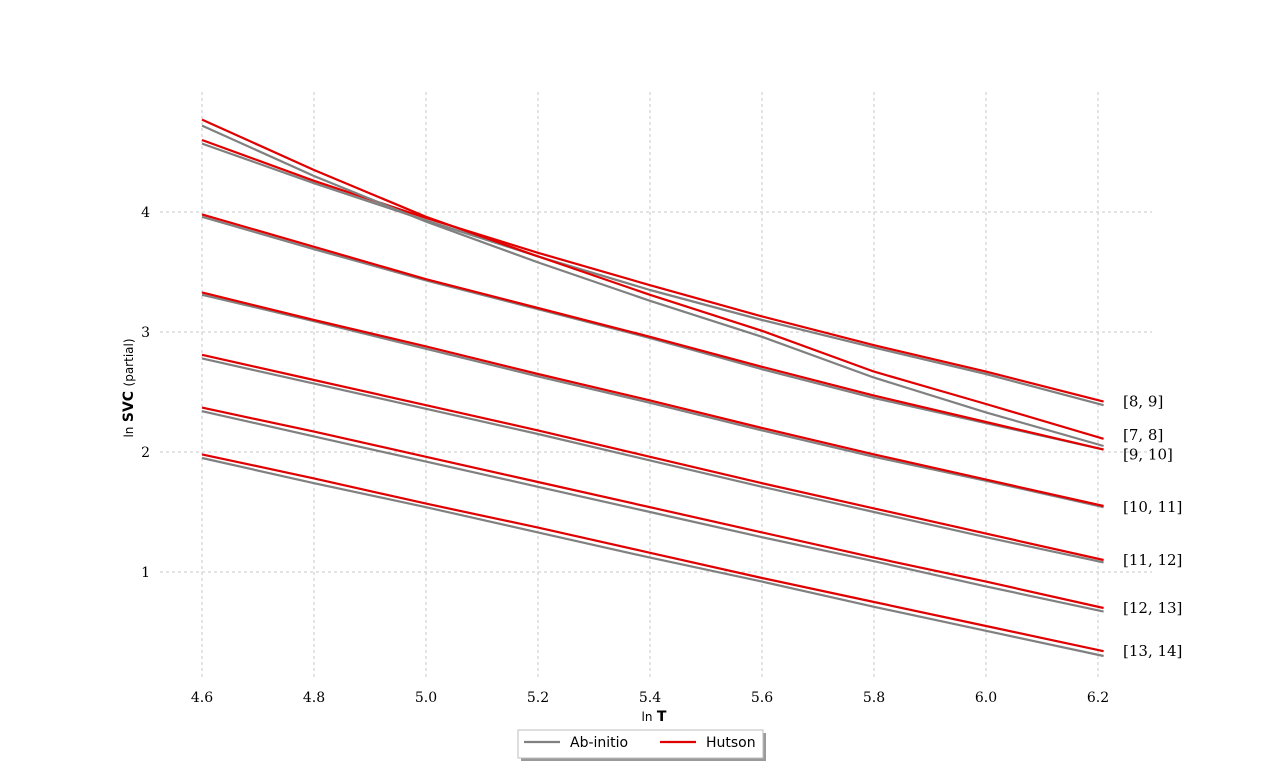 Image resolution: width=1280 pixels, height=766 pixels. I want to click on x-tick-label: 5.8, so click(874, 698).